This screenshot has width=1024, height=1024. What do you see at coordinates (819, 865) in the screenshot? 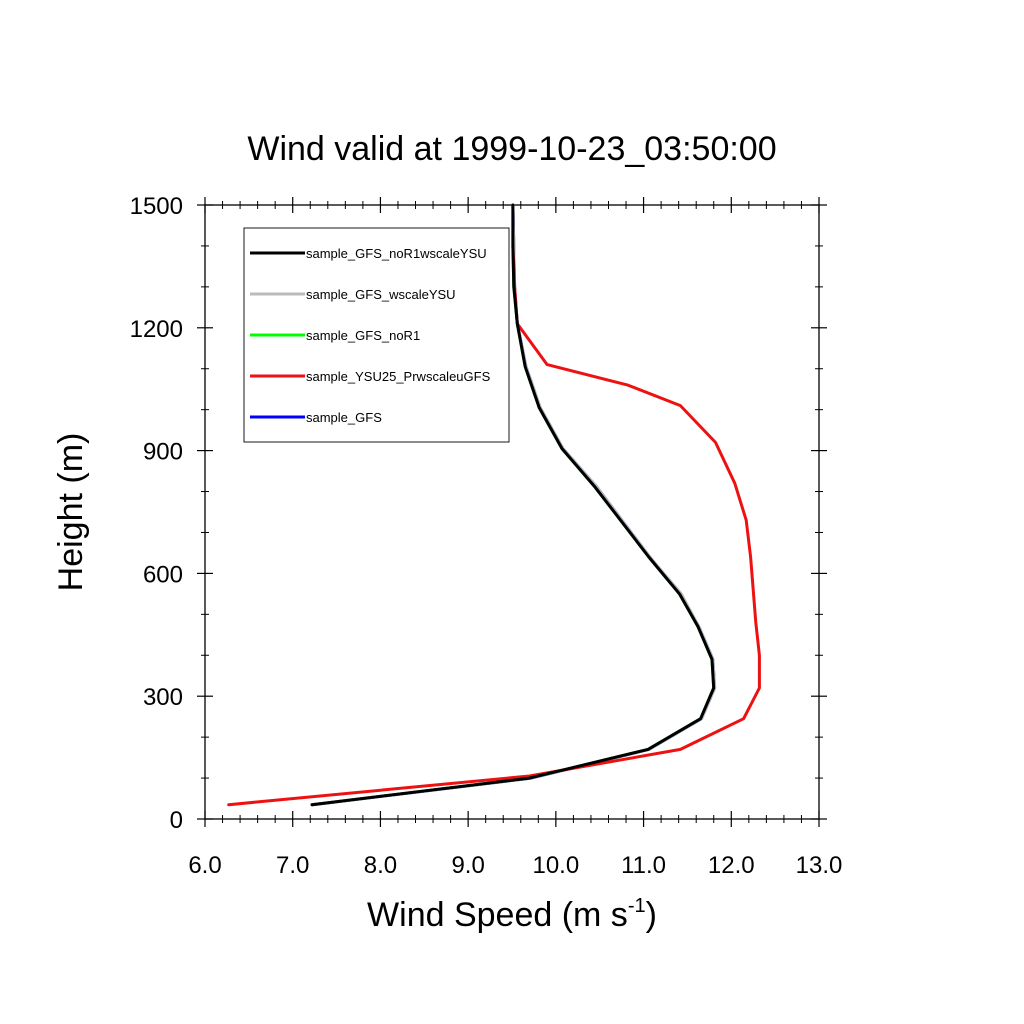
I see `x-tick-label: 13.0` at bounding box center [819, 865].